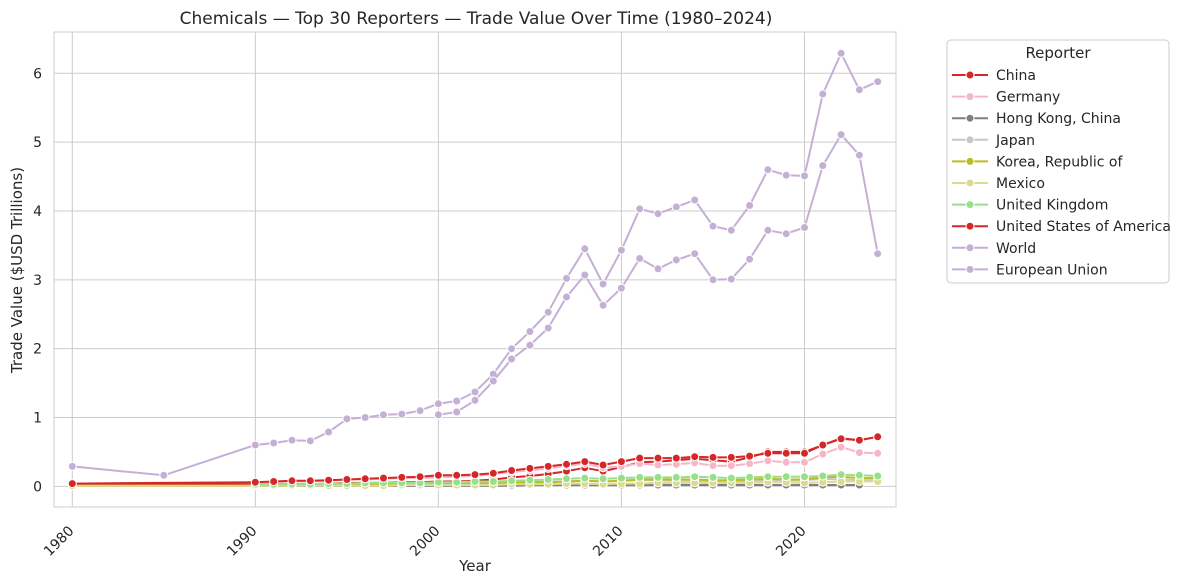  I want to click on y-tick-label: 1, so click(37, 419).